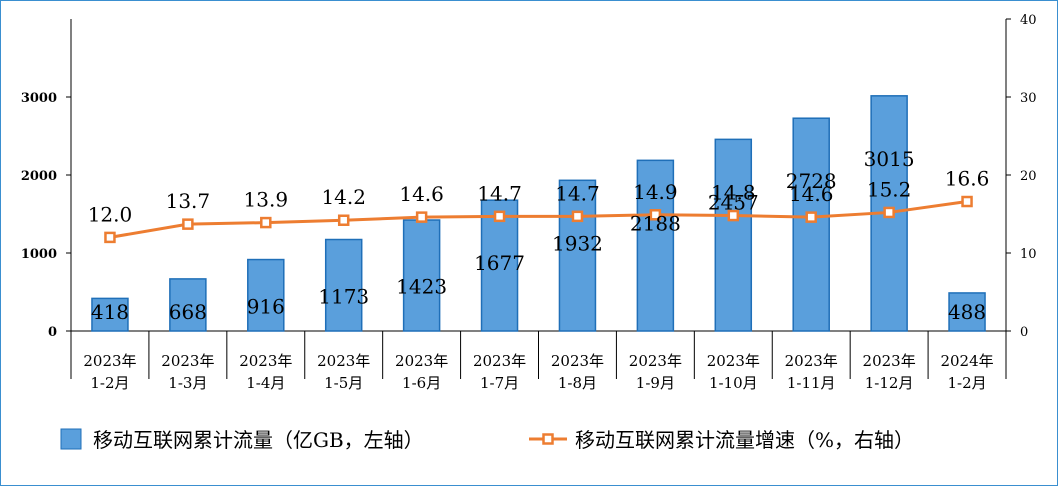 Image resolution: width=1058 pixels, height=489 pixels. Describe the element at coordinates (343, 296) in the screenshot. I see `bar-value-label: 1173` at that location.